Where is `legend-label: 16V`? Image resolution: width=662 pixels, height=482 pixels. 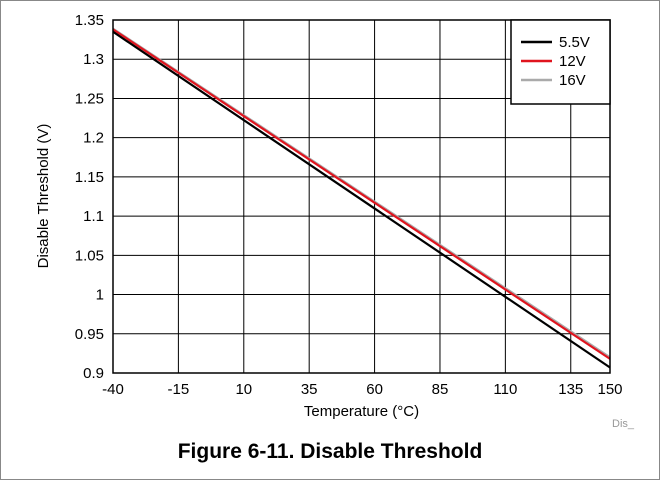
legend-label: 16V is located at coordinates (572, 80).